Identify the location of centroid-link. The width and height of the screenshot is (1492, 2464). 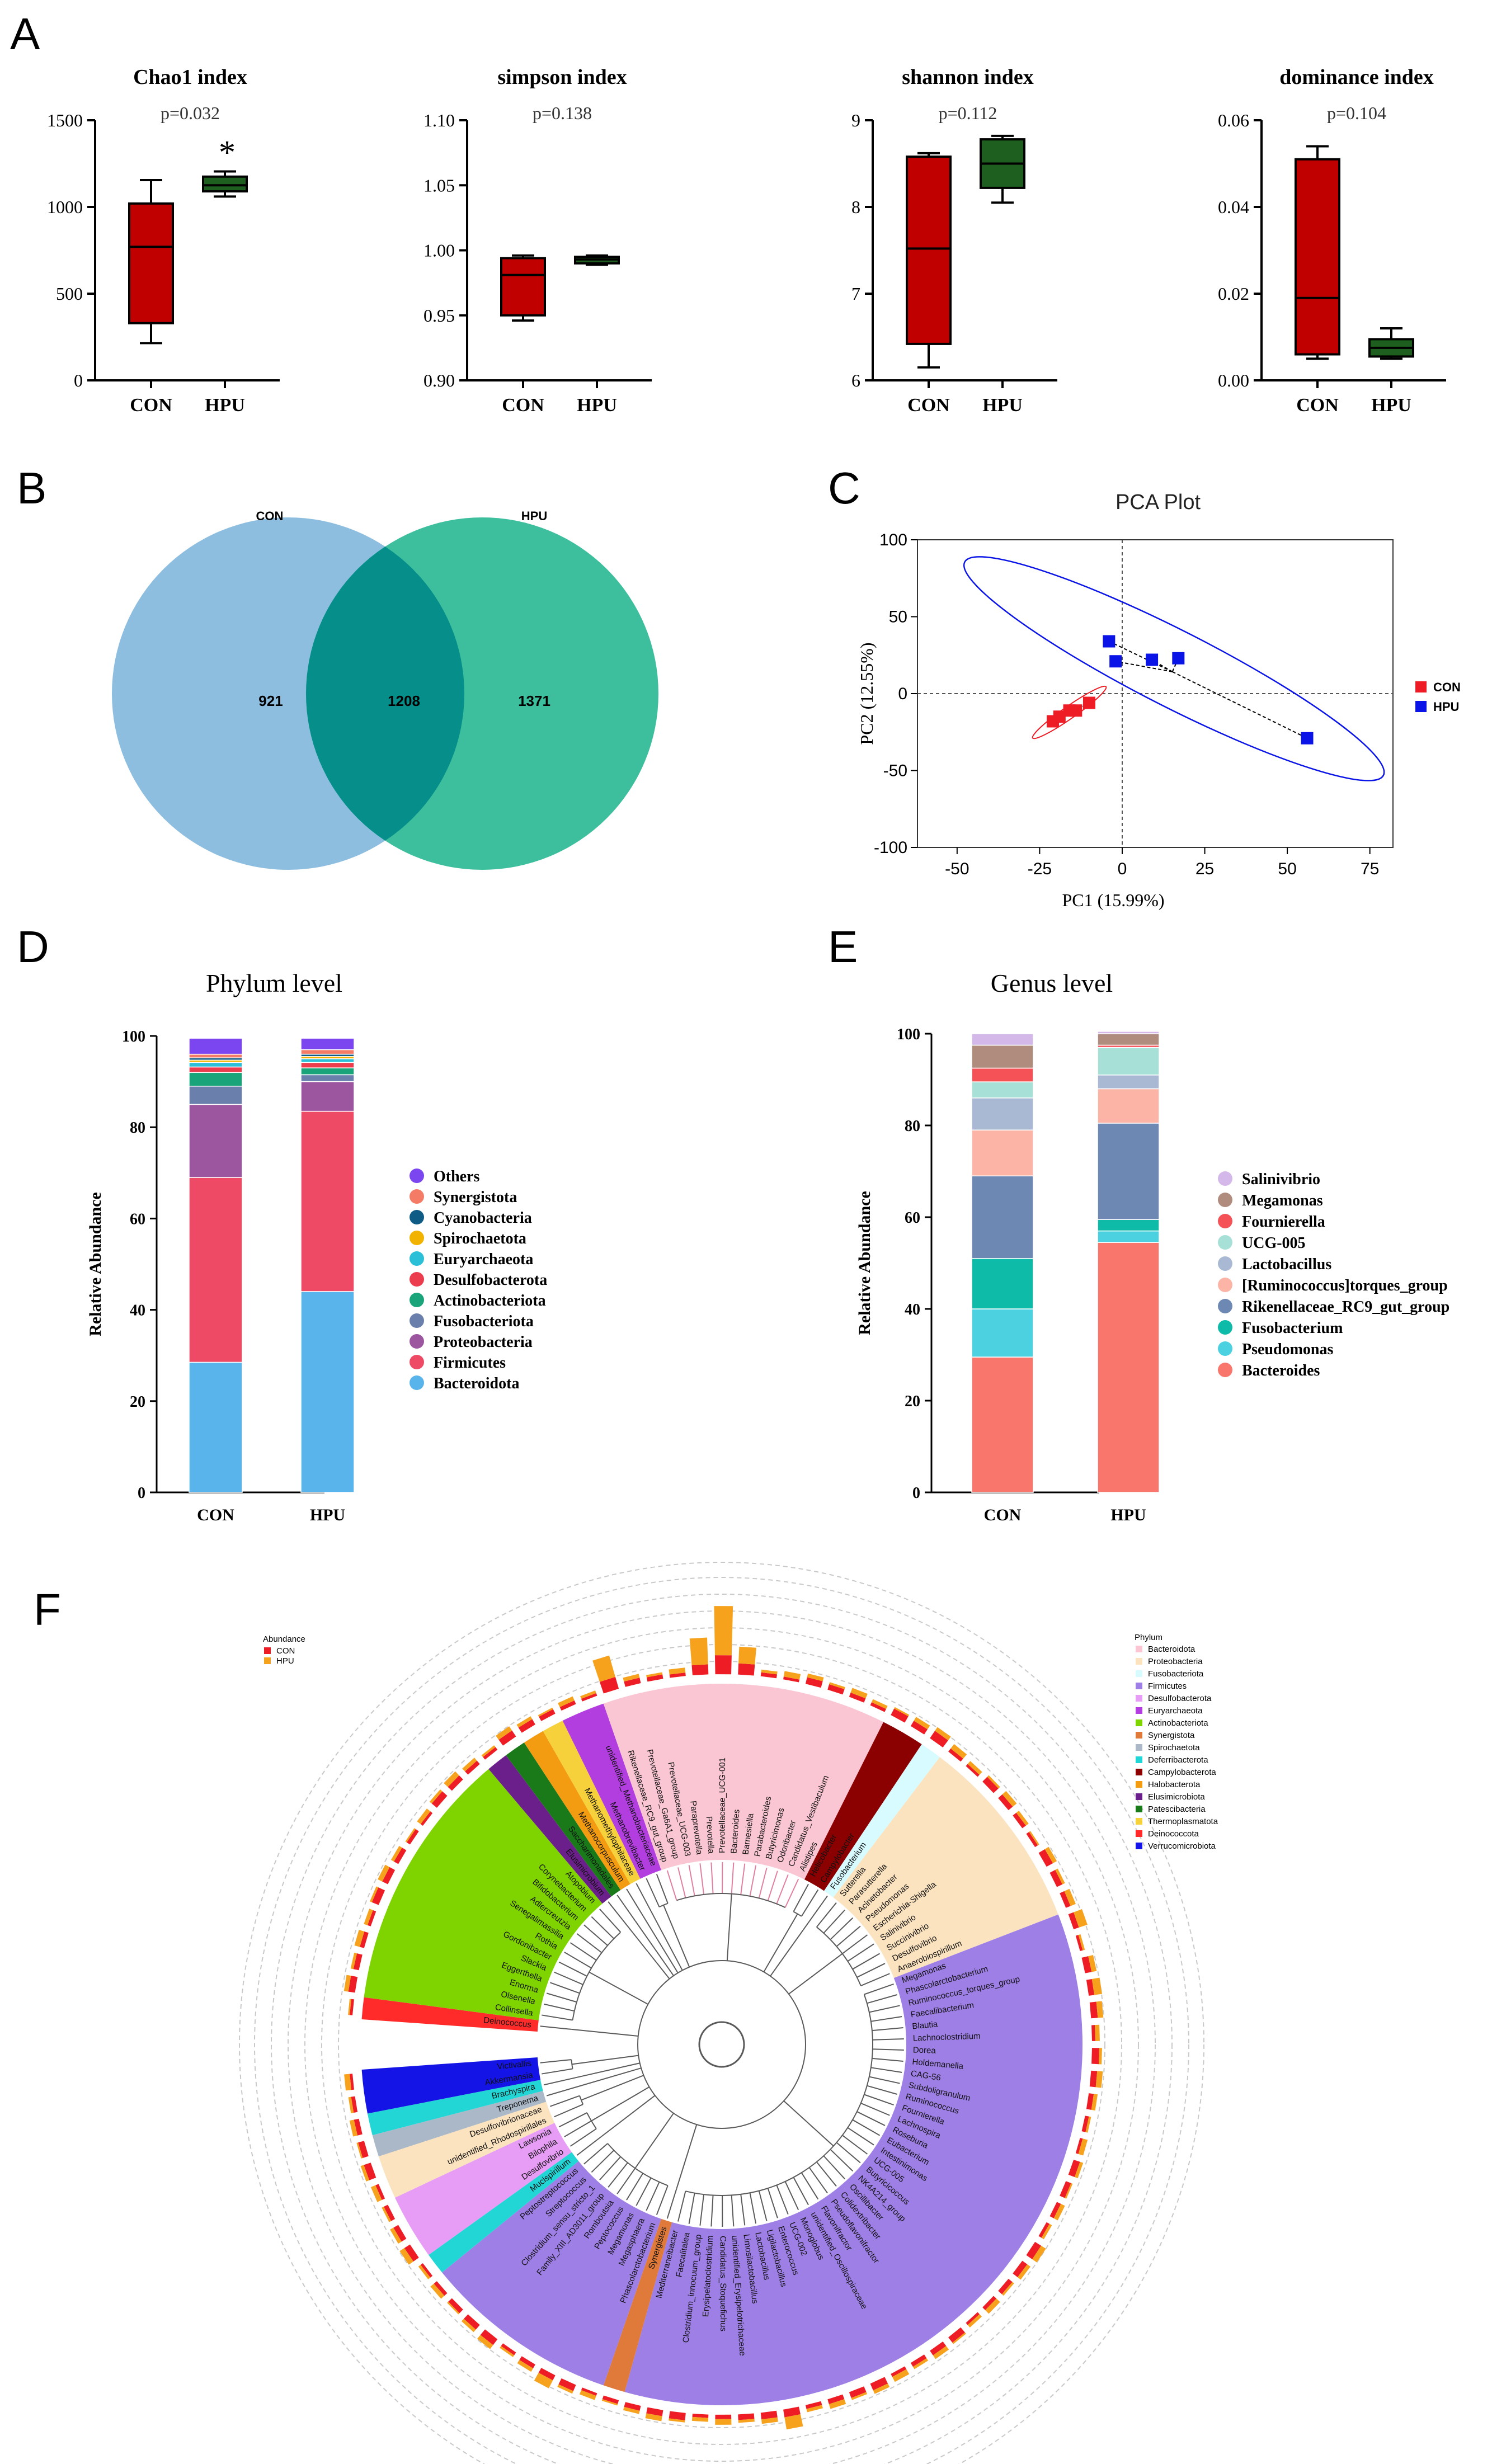
(1144, 666).